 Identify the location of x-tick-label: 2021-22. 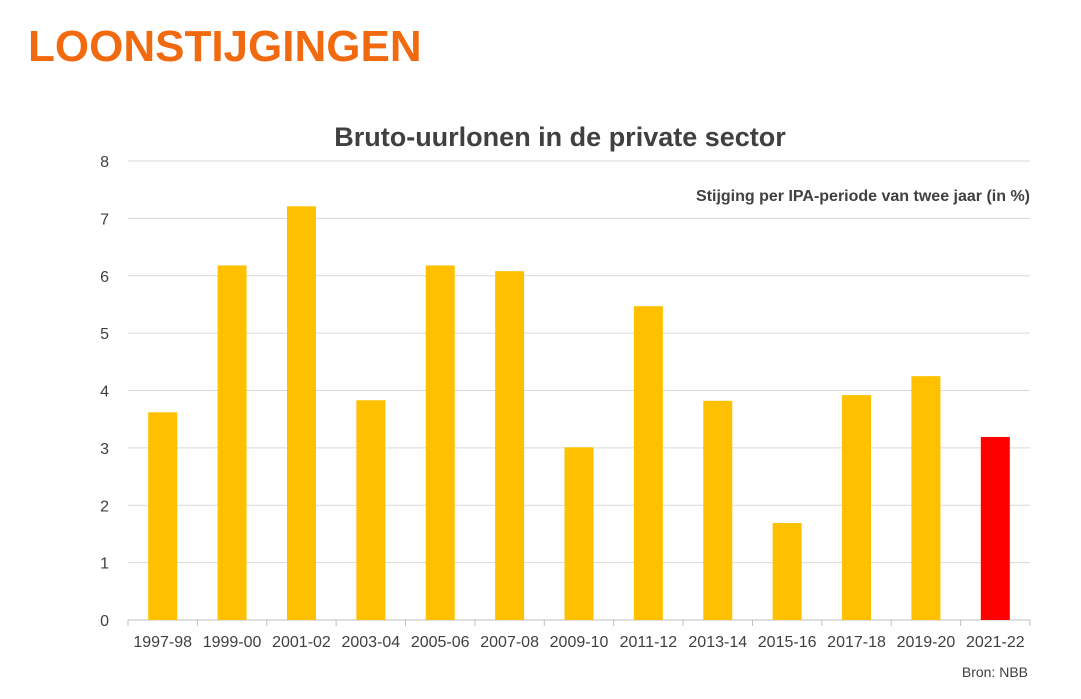
(995, 642).